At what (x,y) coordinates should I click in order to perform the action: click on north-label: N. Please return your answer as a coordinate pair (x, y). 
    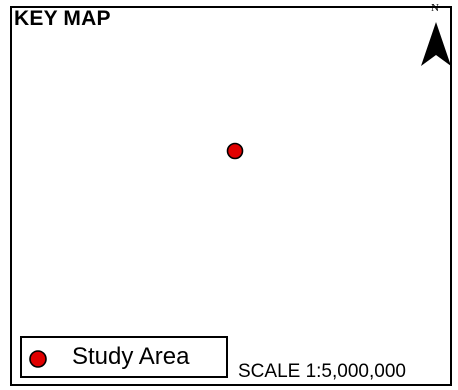
    Looking at the image, I should click on (435, 8).